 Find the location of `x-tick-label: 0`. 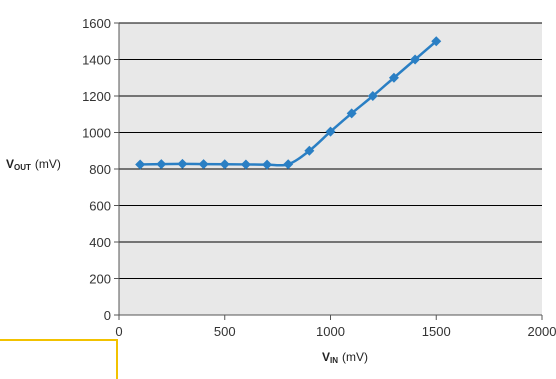

x-tick-label: 0 is located at coordinates (118, 331).